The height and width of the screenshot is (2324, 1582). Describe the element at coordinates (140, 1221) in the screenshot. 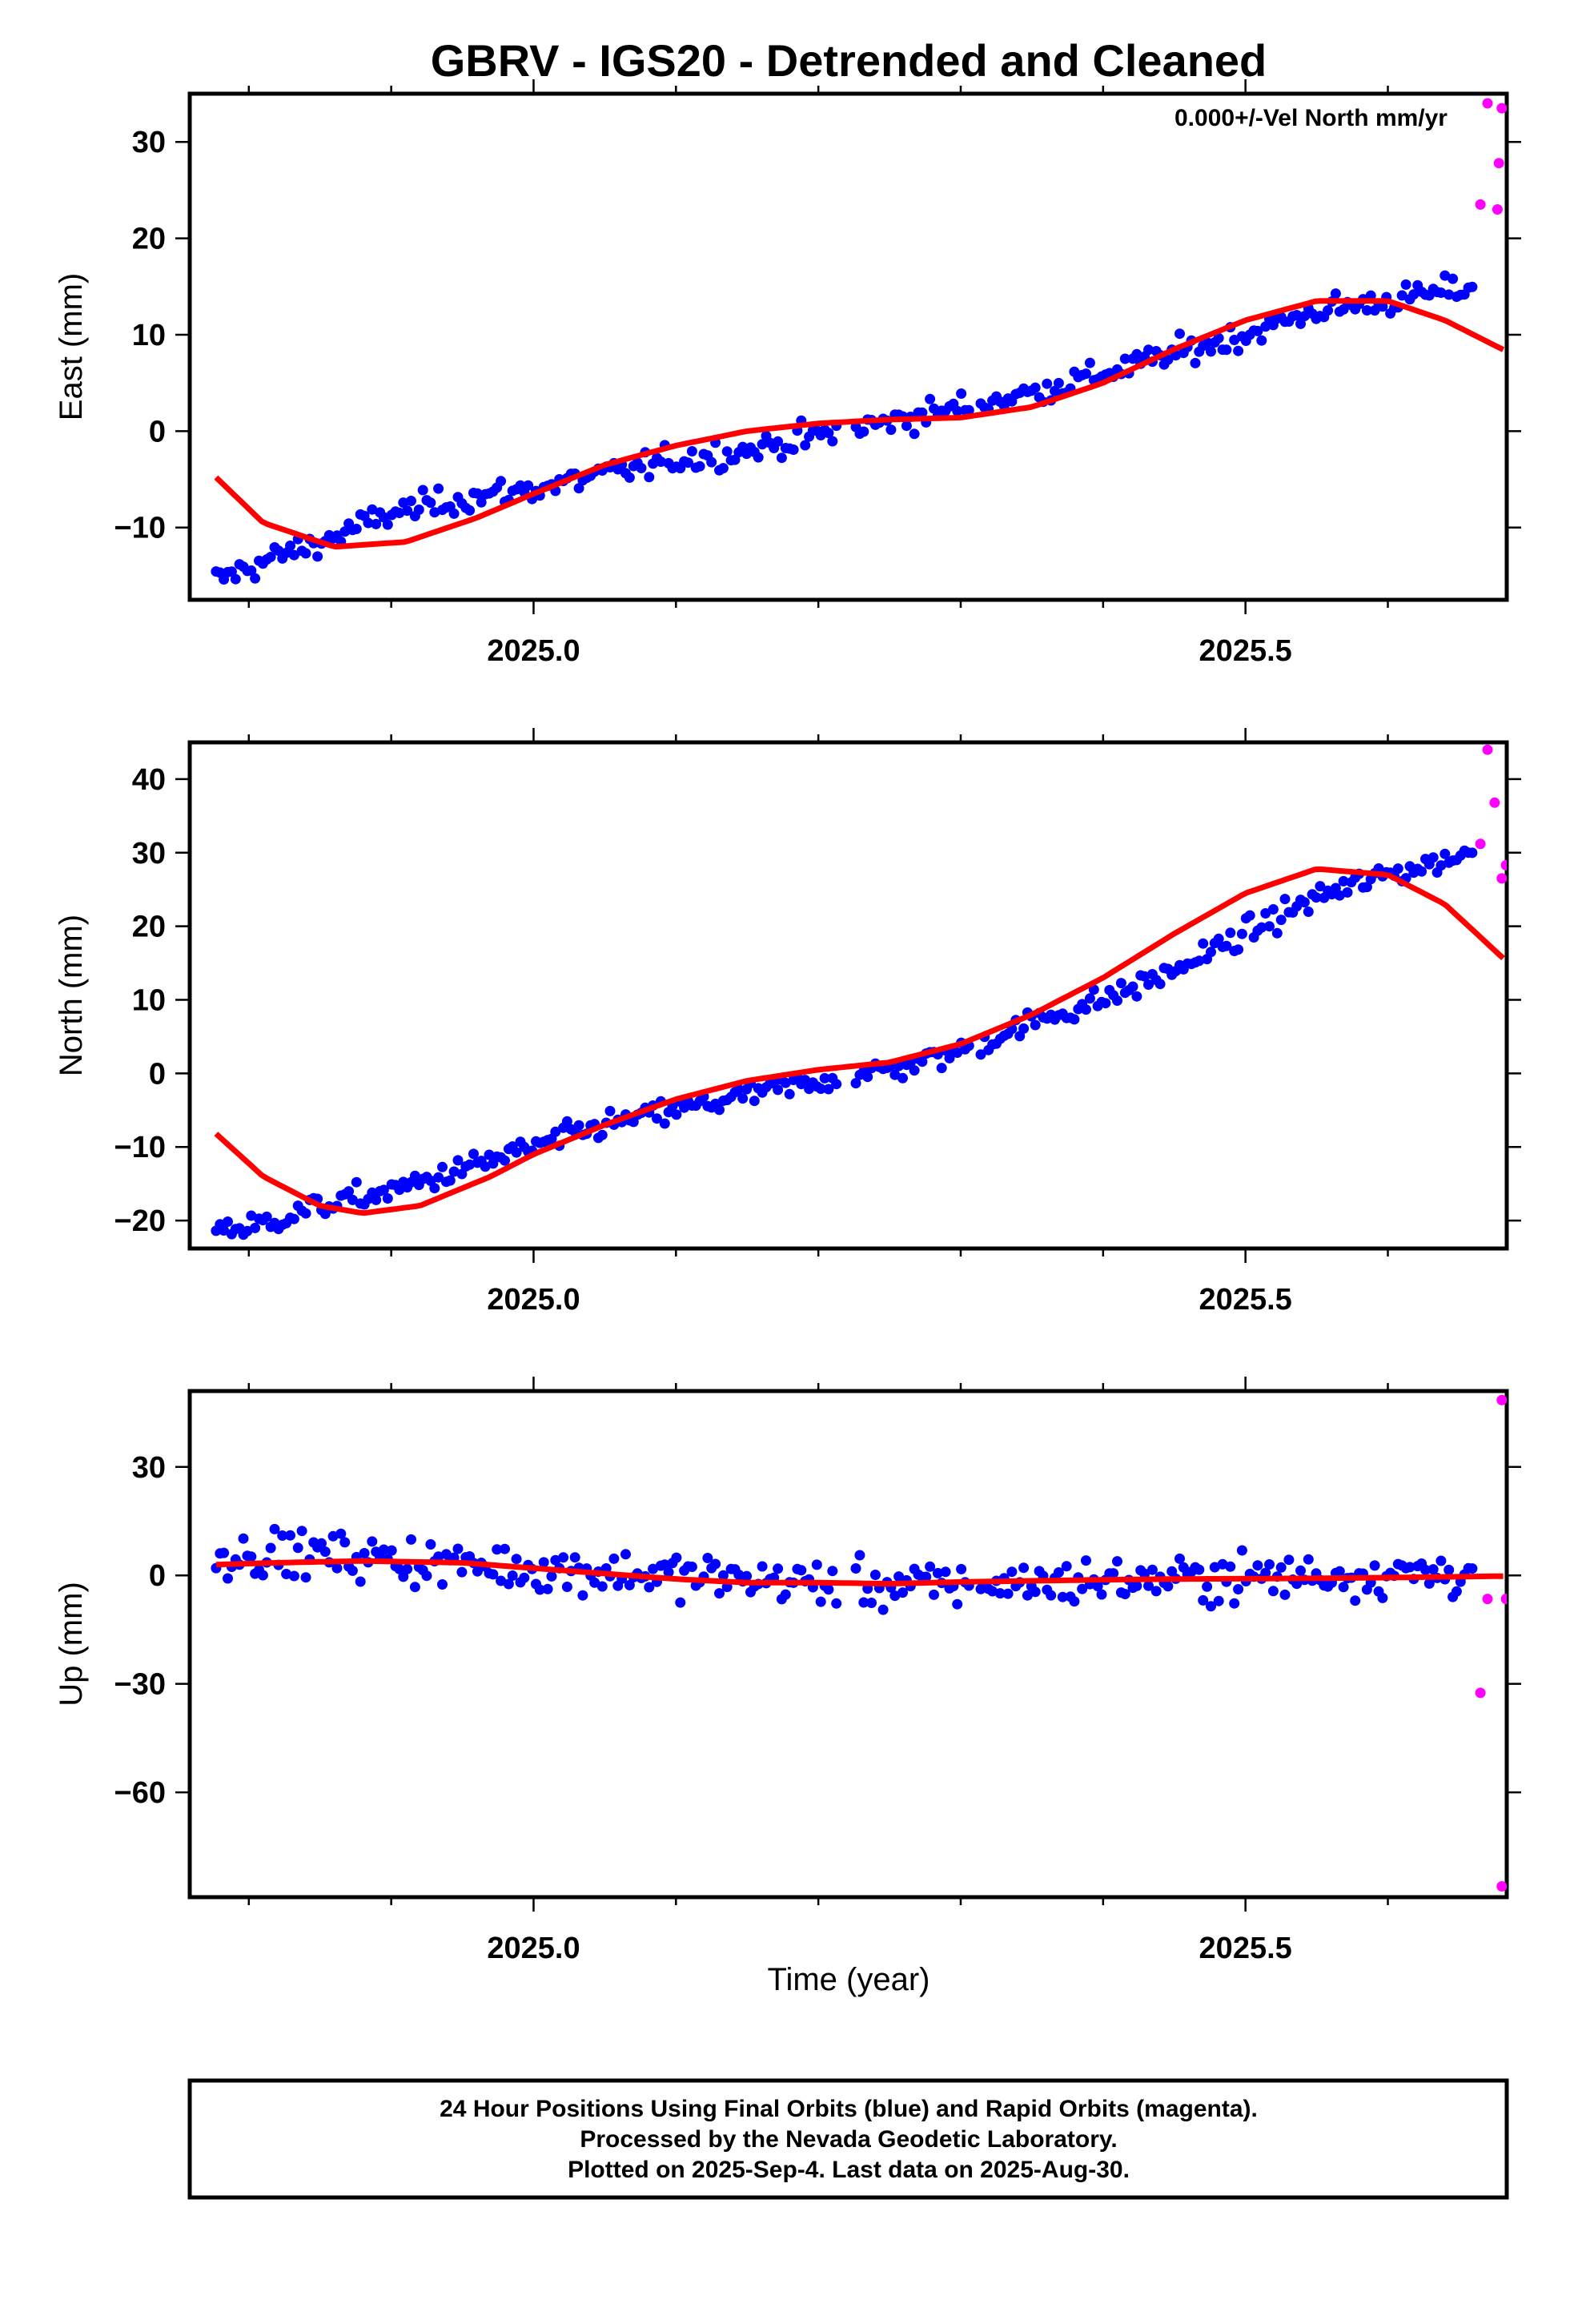

I see `y-tick-label: −20` at that location.